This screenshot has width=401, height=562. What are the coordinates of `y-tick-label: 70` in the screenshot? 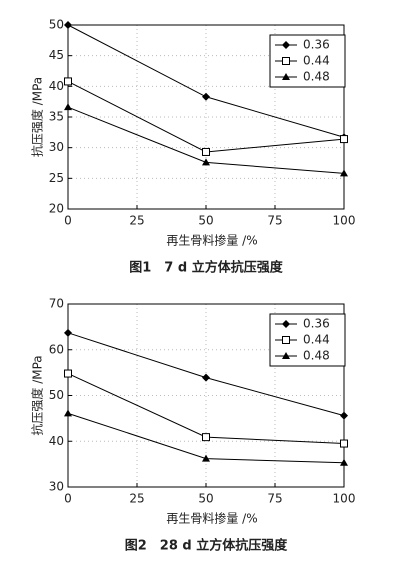 It's located at (56, 304).